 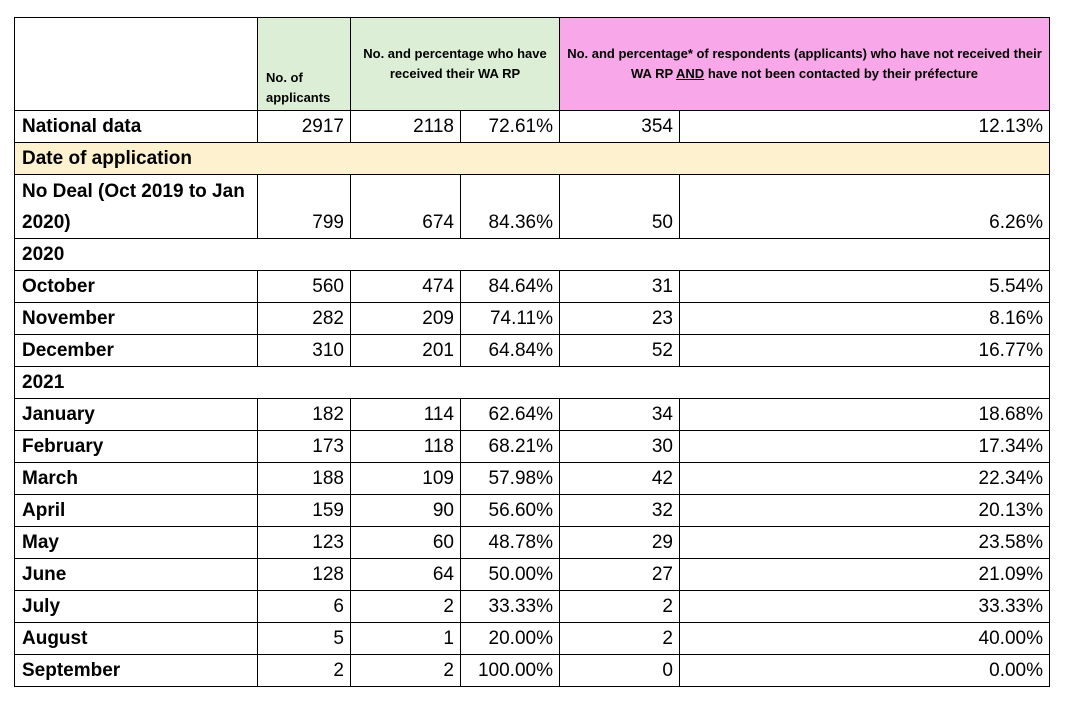 I want to click on header-blank-cell, so click(x=136, y=64).